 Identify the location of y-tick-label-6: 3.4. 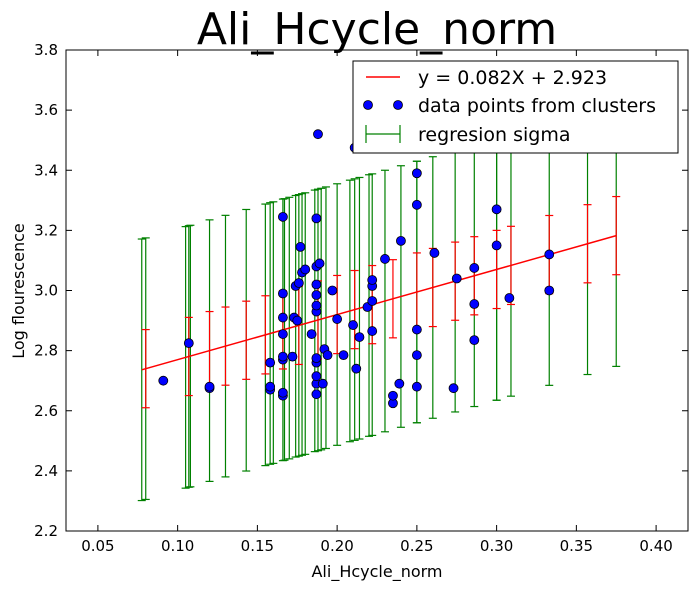
(46, 170).